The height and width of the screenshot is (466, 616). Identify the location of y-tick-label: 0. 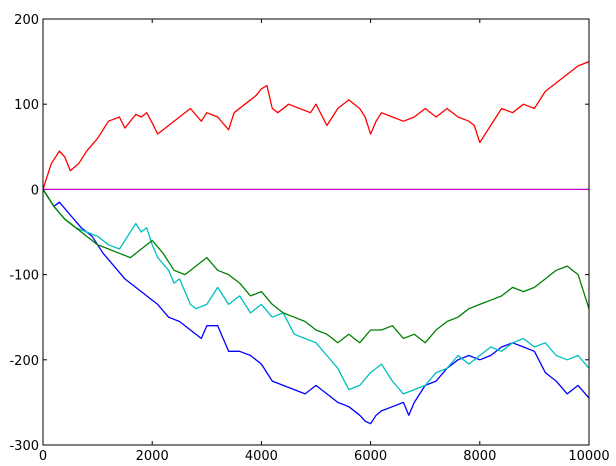
(35, 190).